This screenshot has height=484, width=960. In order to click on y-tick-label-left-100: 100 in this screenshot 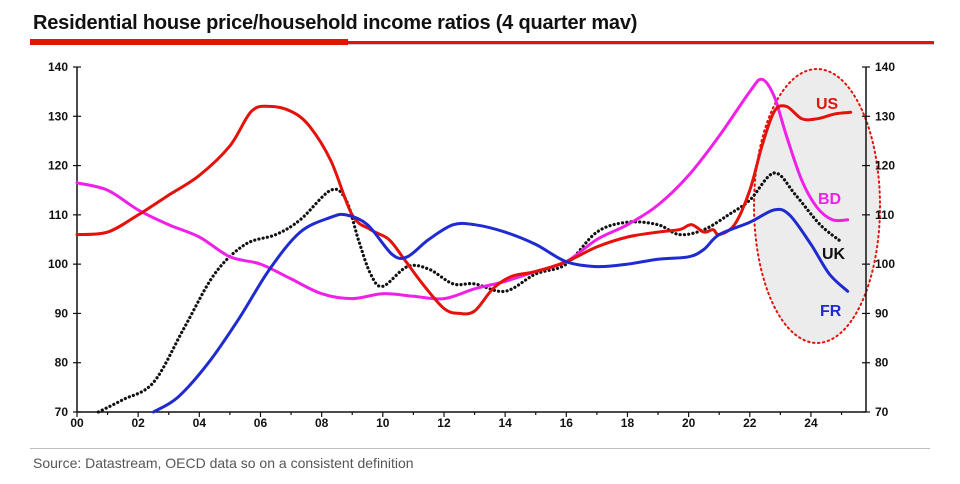, I will do `click(58, 264)`.